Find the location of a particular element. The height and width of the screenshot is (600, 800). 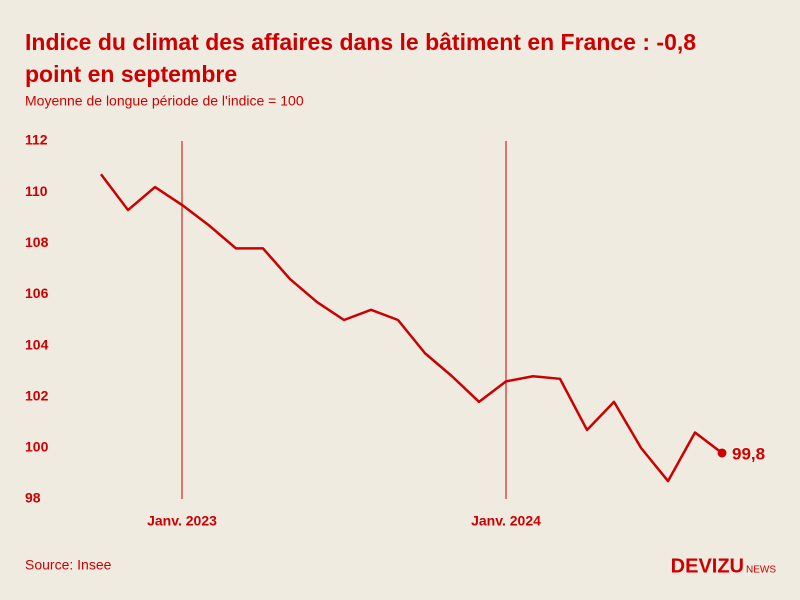

y-tick-label: 106 is located at coordinates (37, 293).